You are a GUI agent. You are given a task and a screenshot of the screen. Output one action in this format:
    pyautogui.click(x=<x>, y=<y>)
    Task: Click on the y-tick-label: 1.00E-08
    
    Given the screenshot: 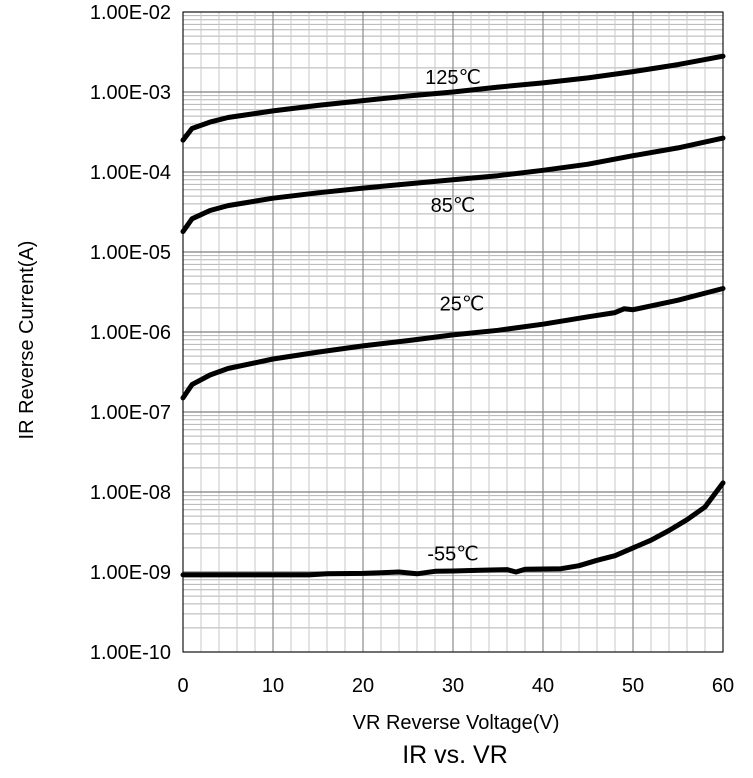 What is the action you would take?
    pyautogui.click(x=130, y=493)
    